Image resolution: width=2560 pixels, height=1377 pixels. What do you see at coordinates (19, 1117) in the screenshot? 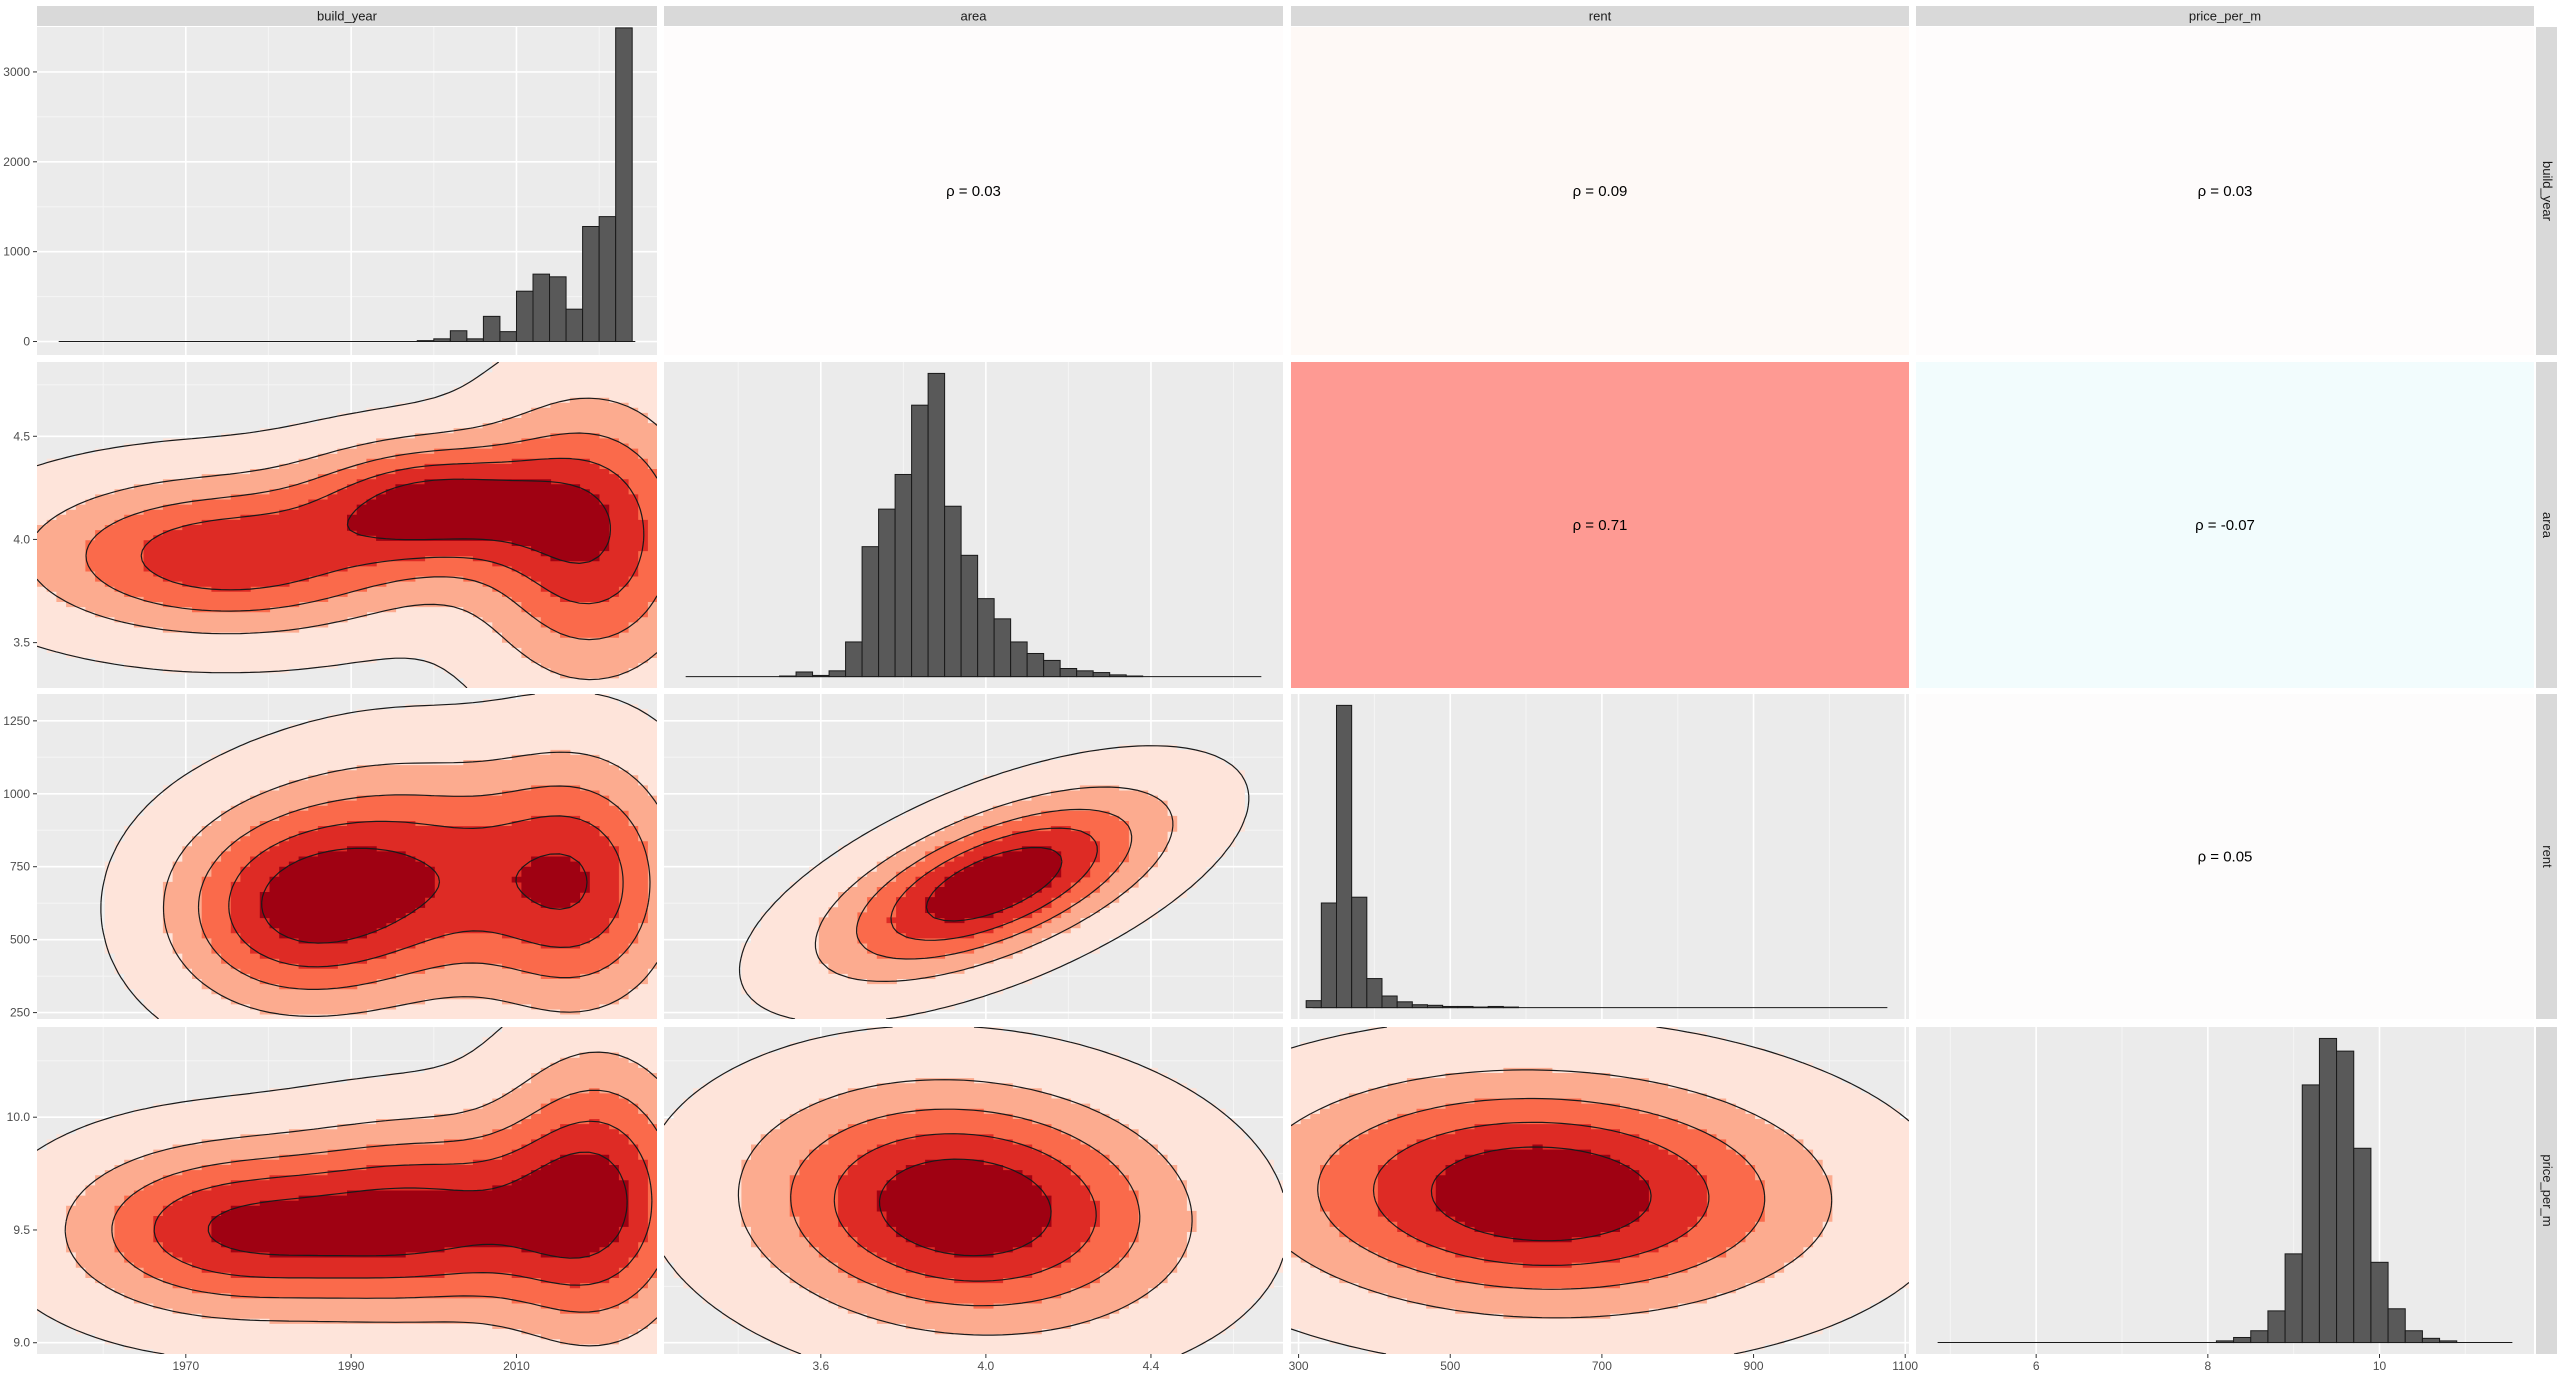
I see `y-tick-label-price_per_m: 10.0` at bounding box center [19, 1117].